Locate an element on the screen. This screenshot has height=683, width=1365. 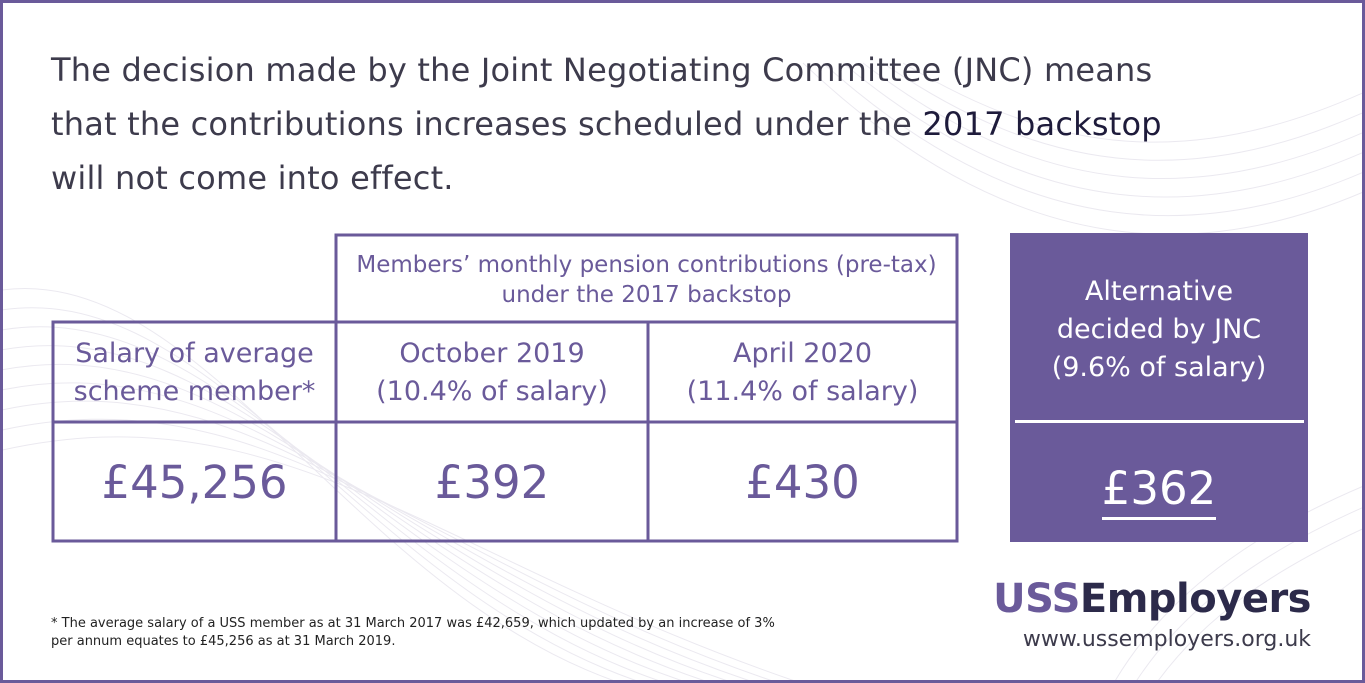
brand-logo-uss: USS is located at coordinates (1036, 599).